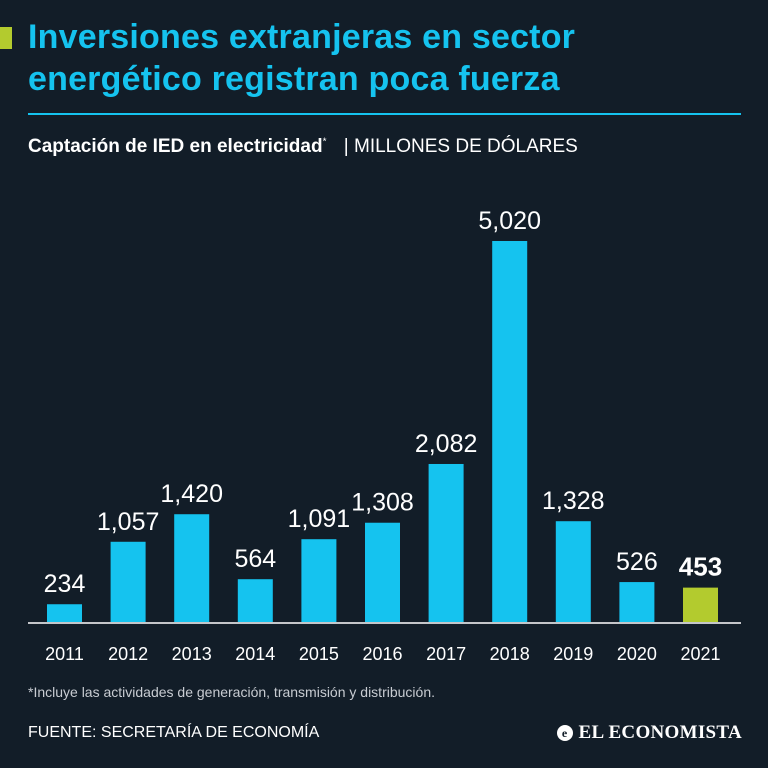 Image resolution: width=768 pixels, height=768 pixels. What do you see at coordinates (294, 79) in the screenshot?
I see `title-line-2: energético registran poca fuerza` at bounding box center [294, 79].